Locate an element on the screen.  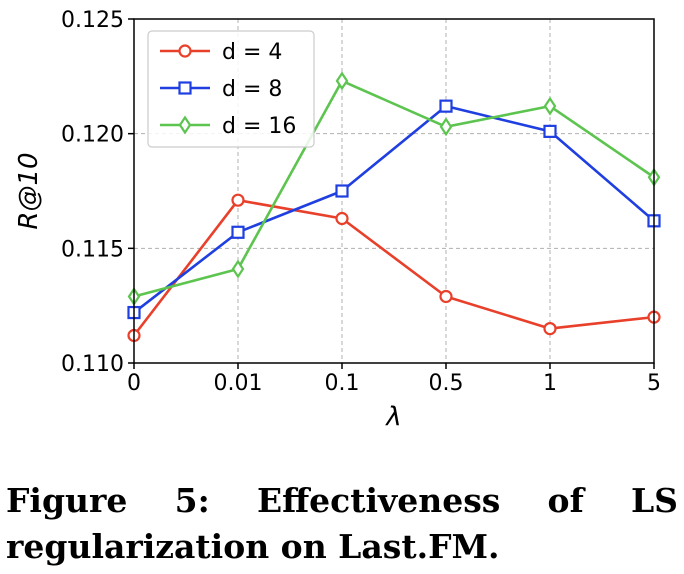
y-axis-ticks: 0.110 0.115 0.120 0.125 is located at coordinates (97, 192).